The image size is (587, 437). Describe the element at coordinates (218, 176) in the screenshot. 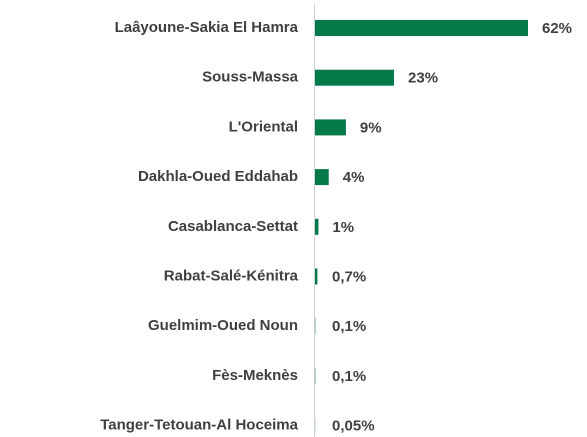

I see `category-label: Dakhla-Oued Eddahab` at that location.